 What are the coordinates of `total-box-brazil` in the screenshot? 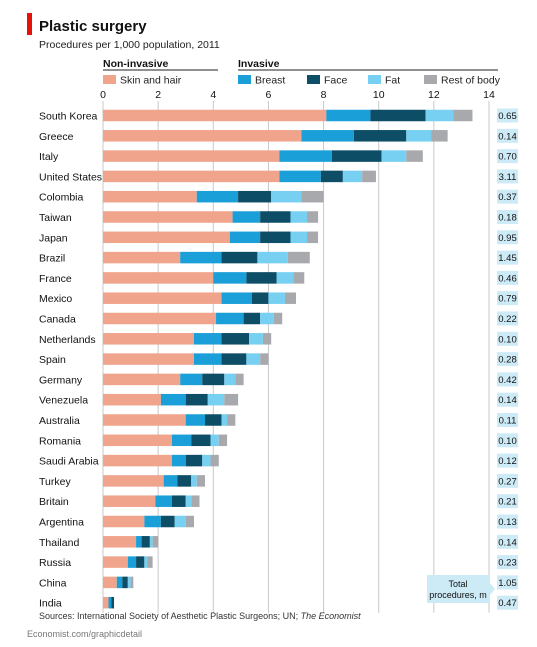 It's located at (507, 257).